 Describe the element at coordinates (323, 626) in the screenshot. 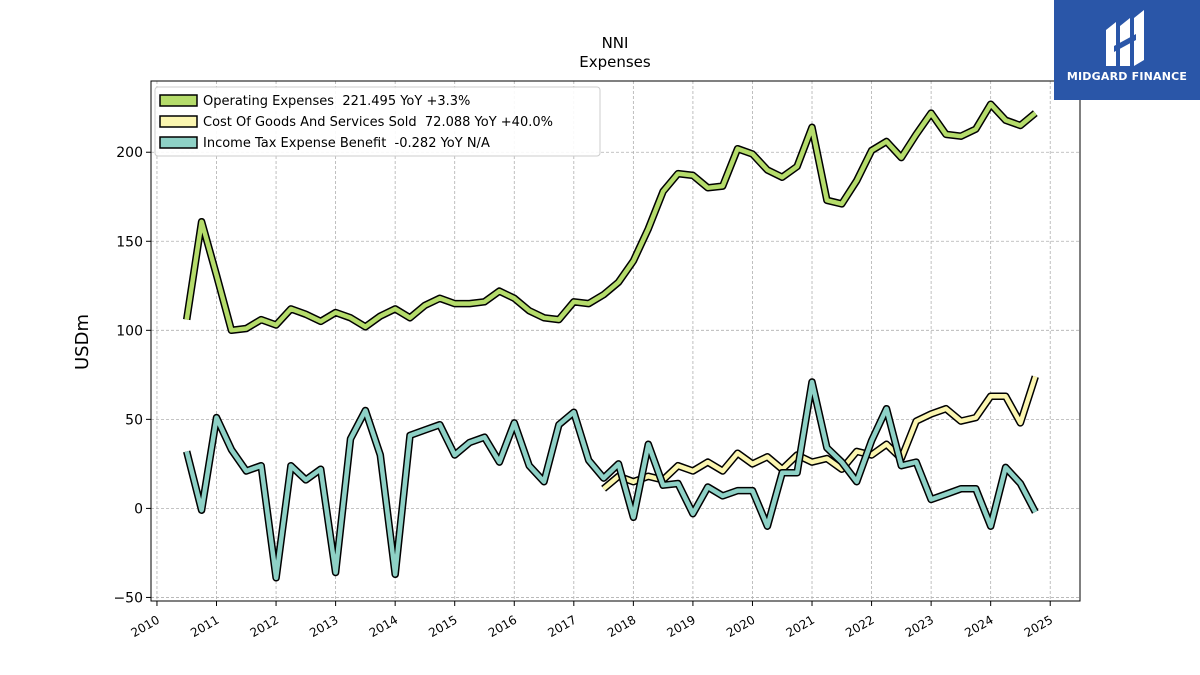

I see `x-tick-label: 2013` at that location.